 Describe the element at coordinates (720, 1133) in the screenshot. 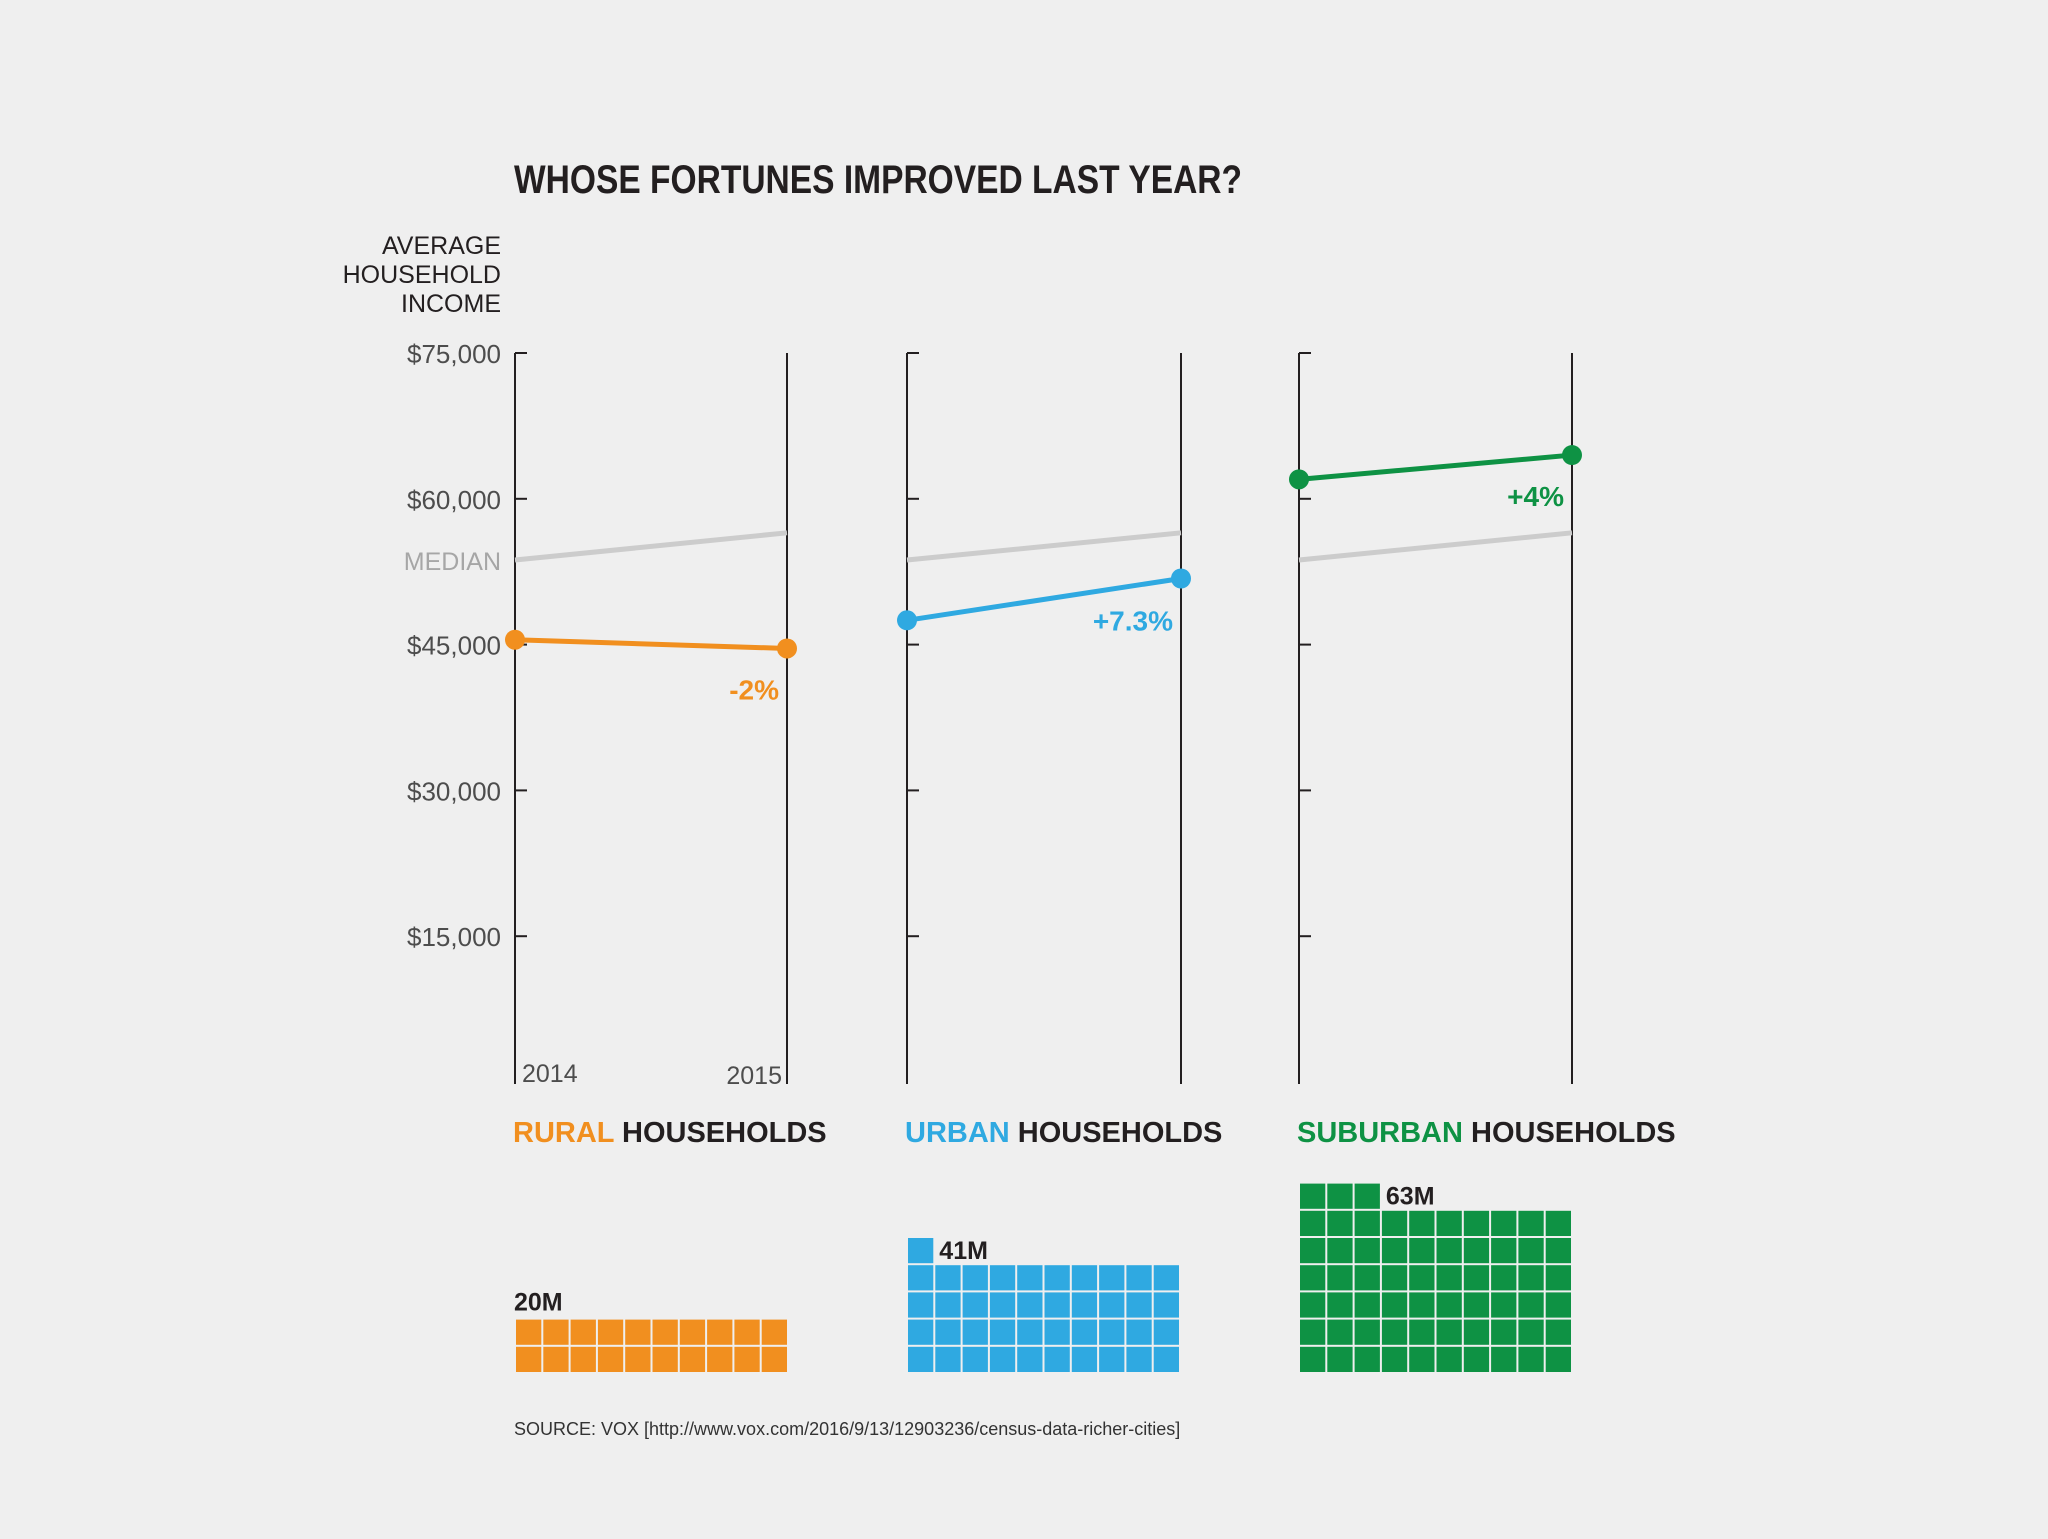

I see `rural-category-suffix: HOUSEHOLDS` at that location.